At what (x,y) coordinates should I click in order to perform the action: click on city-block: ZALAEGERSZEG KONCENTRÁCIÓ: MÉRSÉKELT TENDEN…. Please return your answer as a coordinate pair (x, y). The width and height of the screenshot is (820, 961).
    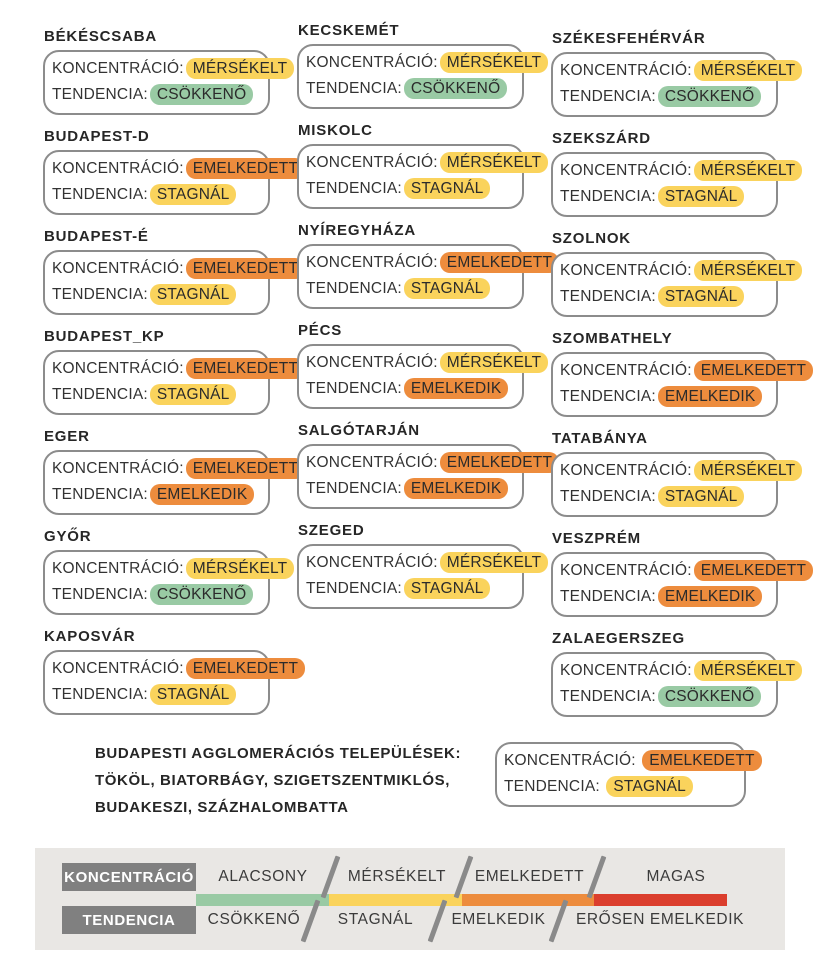
    Looking at the image, I should click on (677, 673).